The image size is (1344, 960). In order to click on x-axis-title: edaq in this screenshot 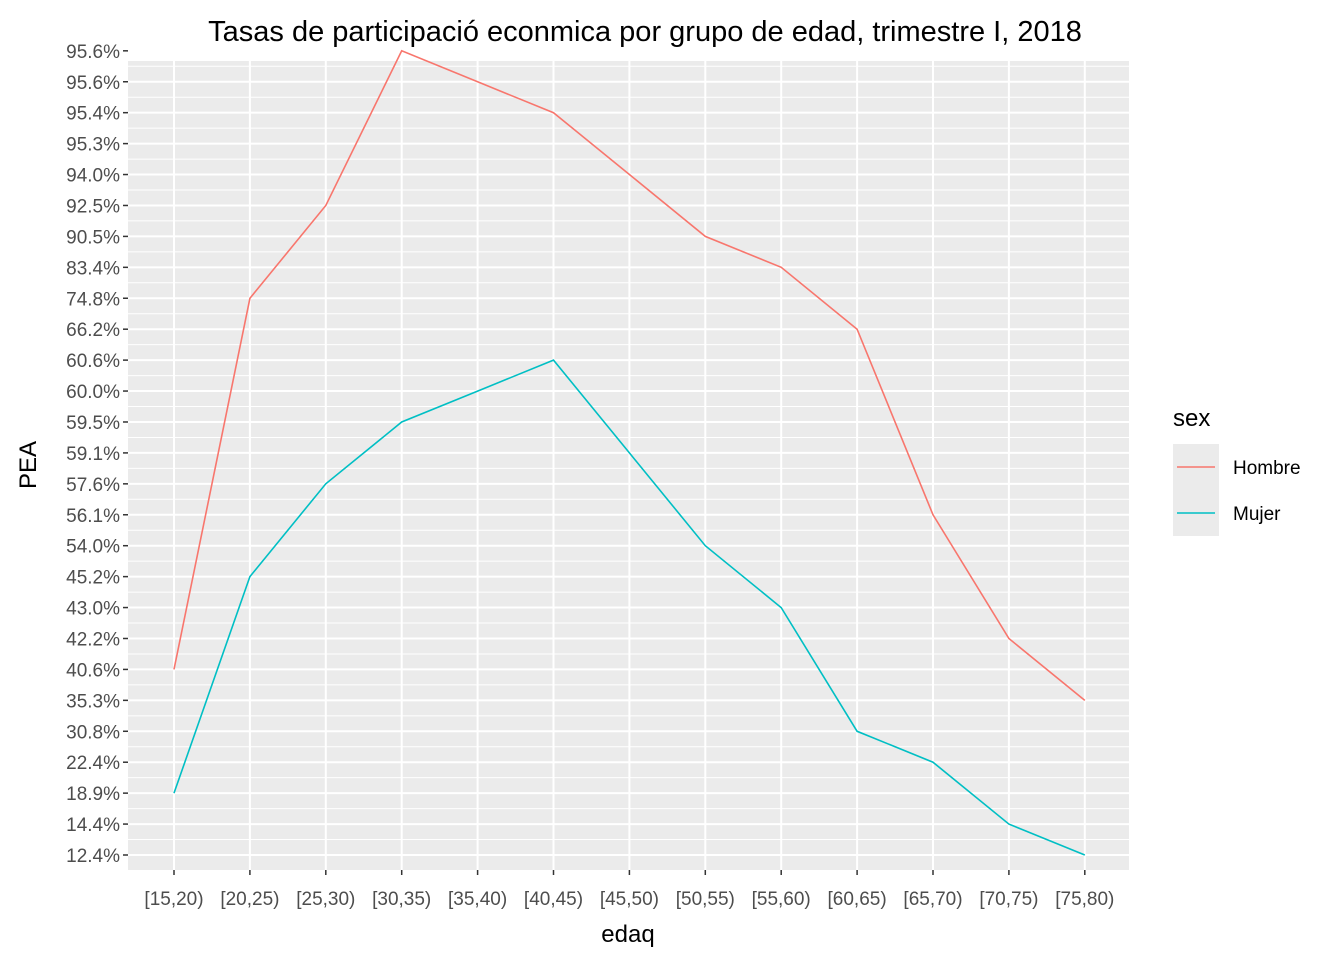, I will do `click(627, 934)`.